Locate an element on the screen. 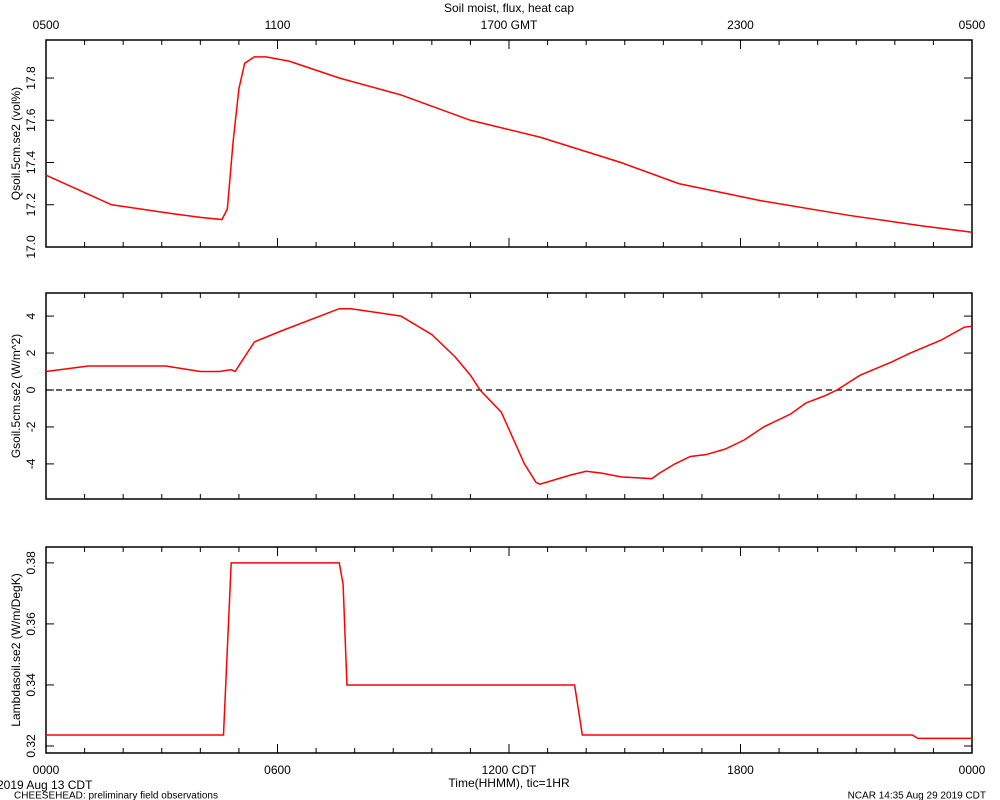 This screenshot has height=800, width=1000. x2-tick-label: 1100 is located at coordinates (278, 25).